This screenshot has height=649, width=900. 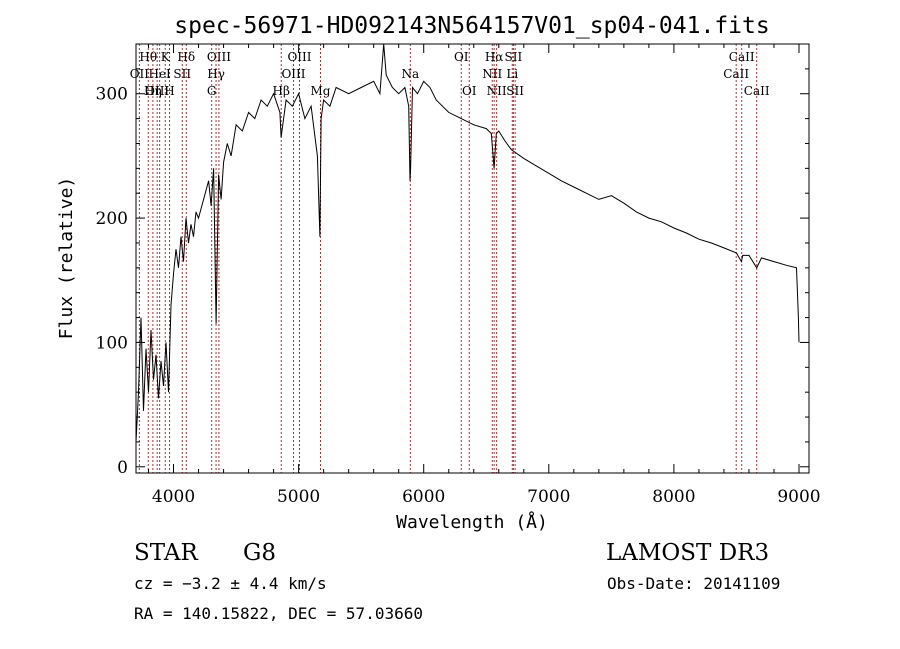 I want to click on line-label: Hδ, so click(x=186, y=57).